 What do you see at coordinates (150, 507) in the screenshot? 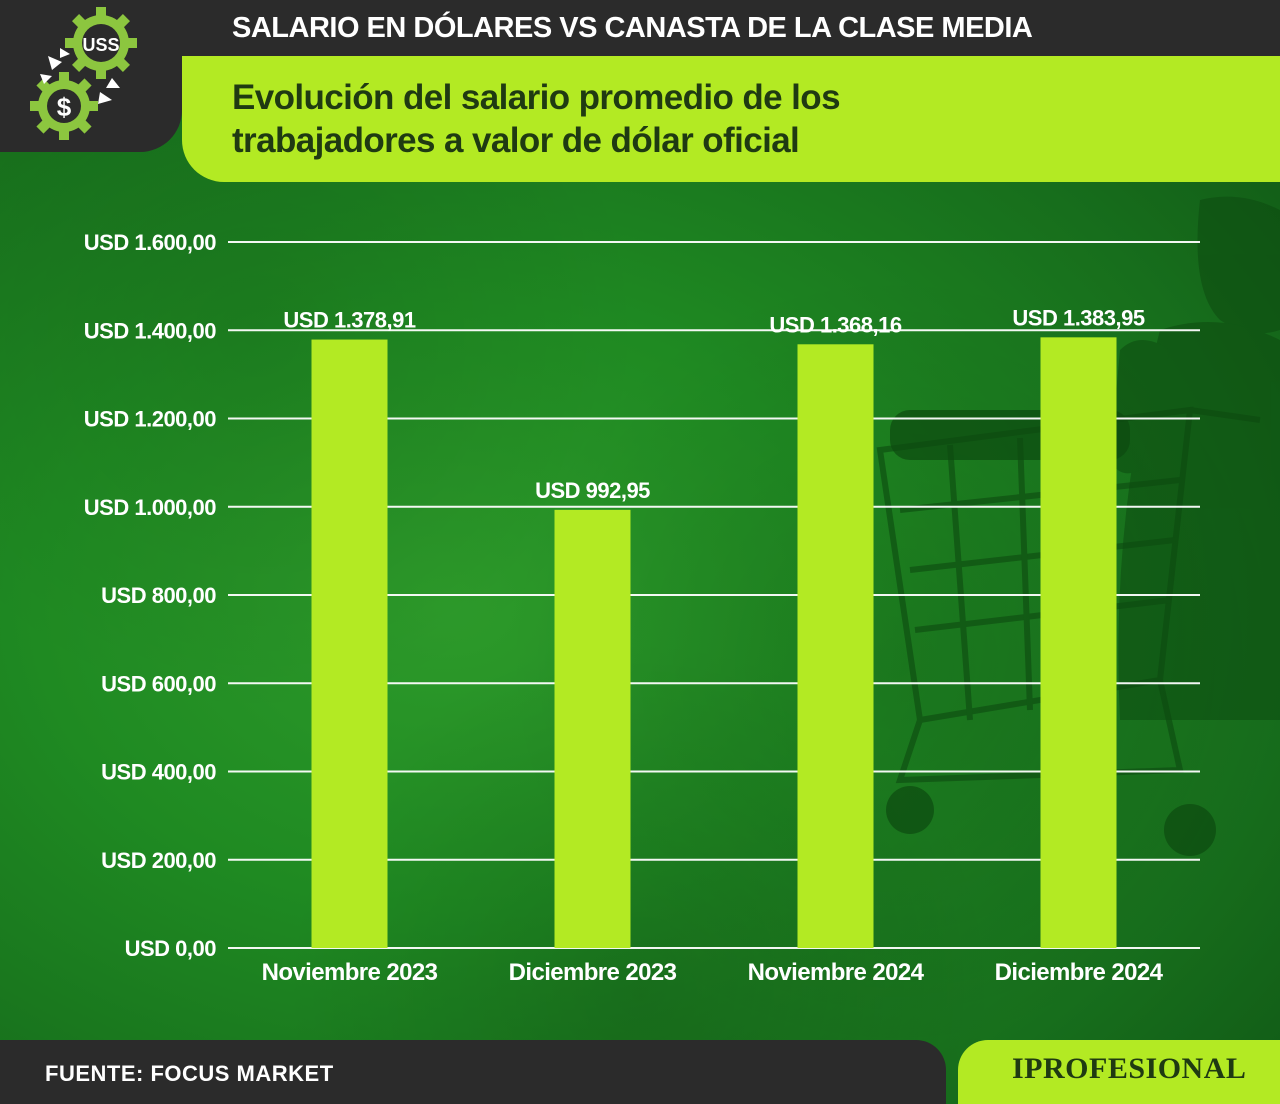
I see `y-tick-label: USD 1.000,00` at bounding box center [150, 507].